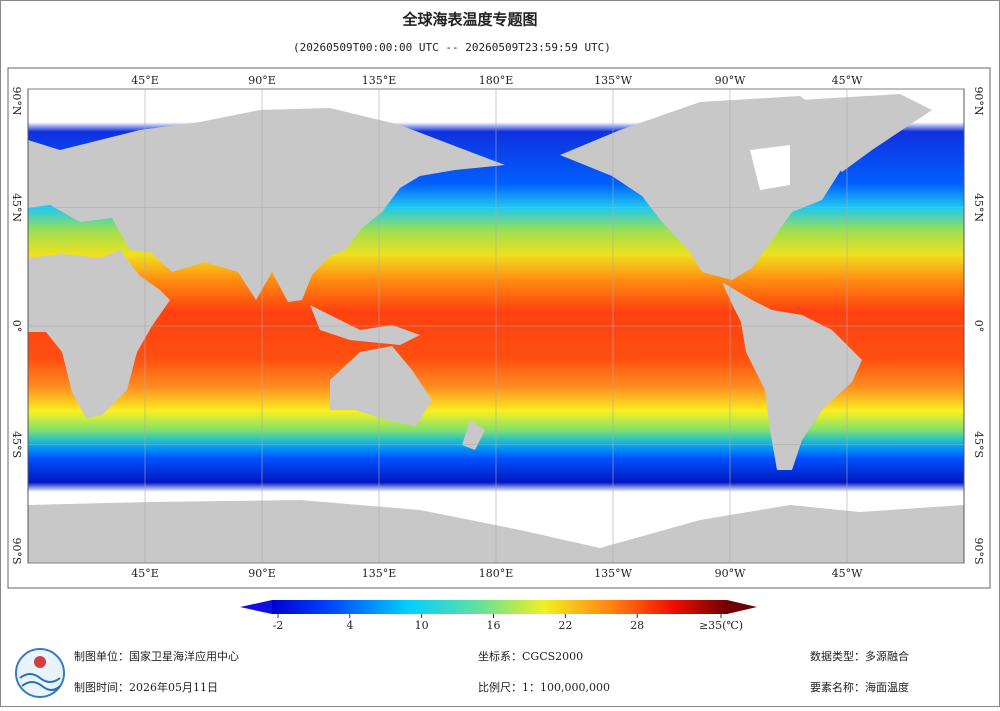 The height and width of the screenshot is (711, 1000). Describe the element at coordinates (381, 386) in the screenshot. I see `australia` at that location.